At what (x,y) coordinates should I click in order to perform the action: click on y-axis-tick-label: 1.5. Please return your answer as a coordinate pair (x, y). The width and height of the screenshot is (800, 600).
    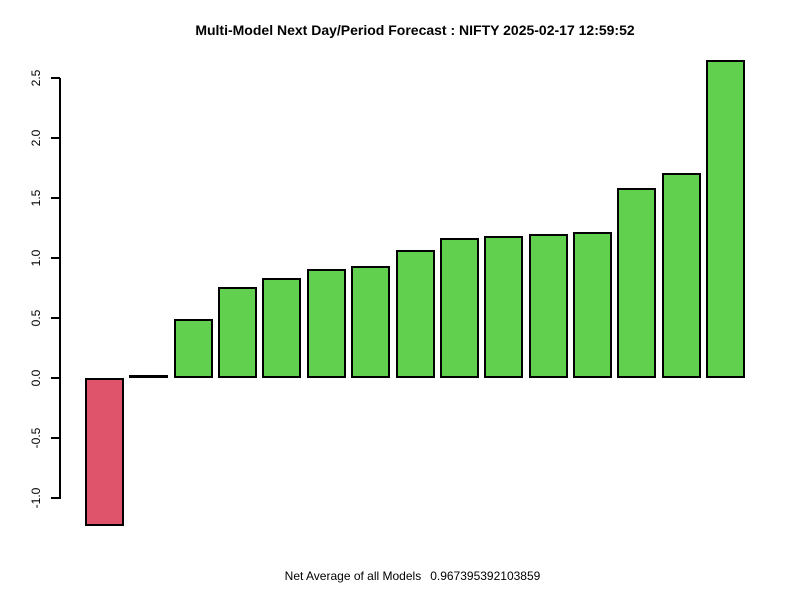
    Looking at the image, I should click on (36, 198).